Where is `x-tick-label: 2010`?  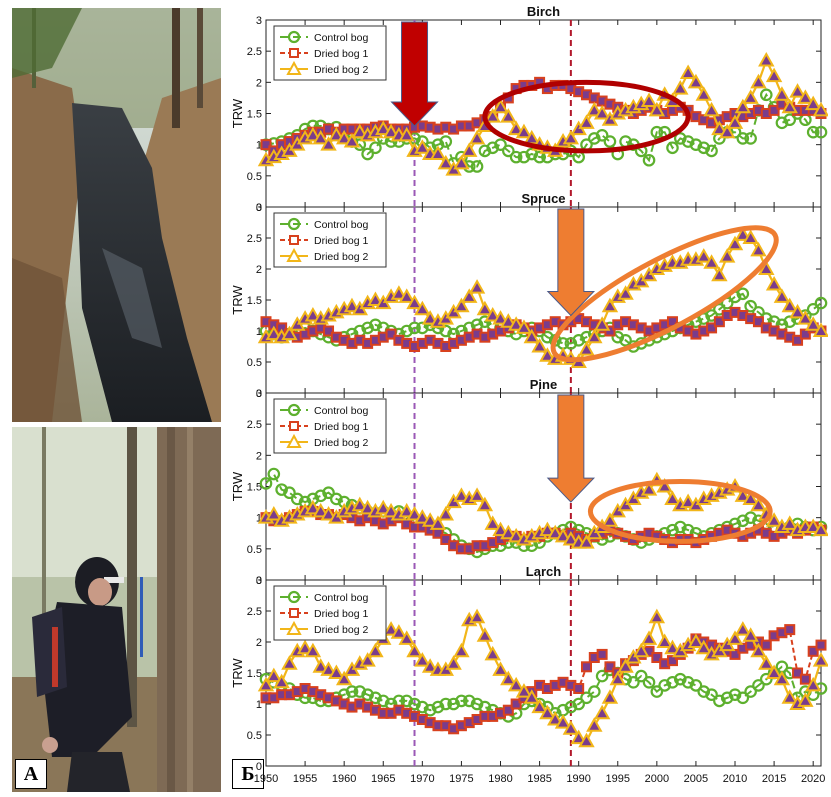 x-tick-label: 2010 is located at coordinates (735, 779).